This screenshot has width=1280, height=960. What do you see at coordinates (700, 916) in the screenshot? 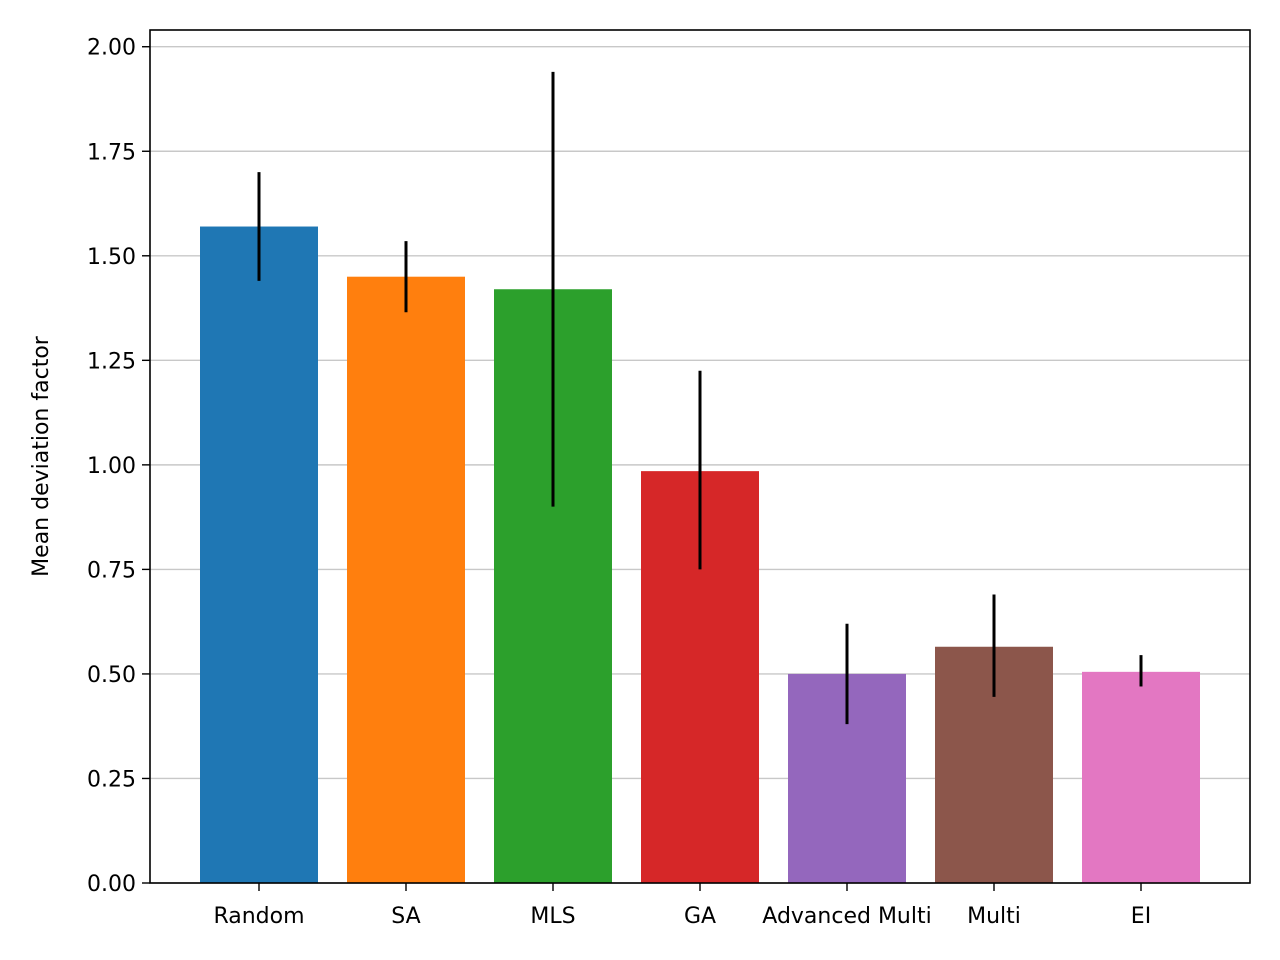
I see `x-tick-label: GA` at bounding box center [700, 916].